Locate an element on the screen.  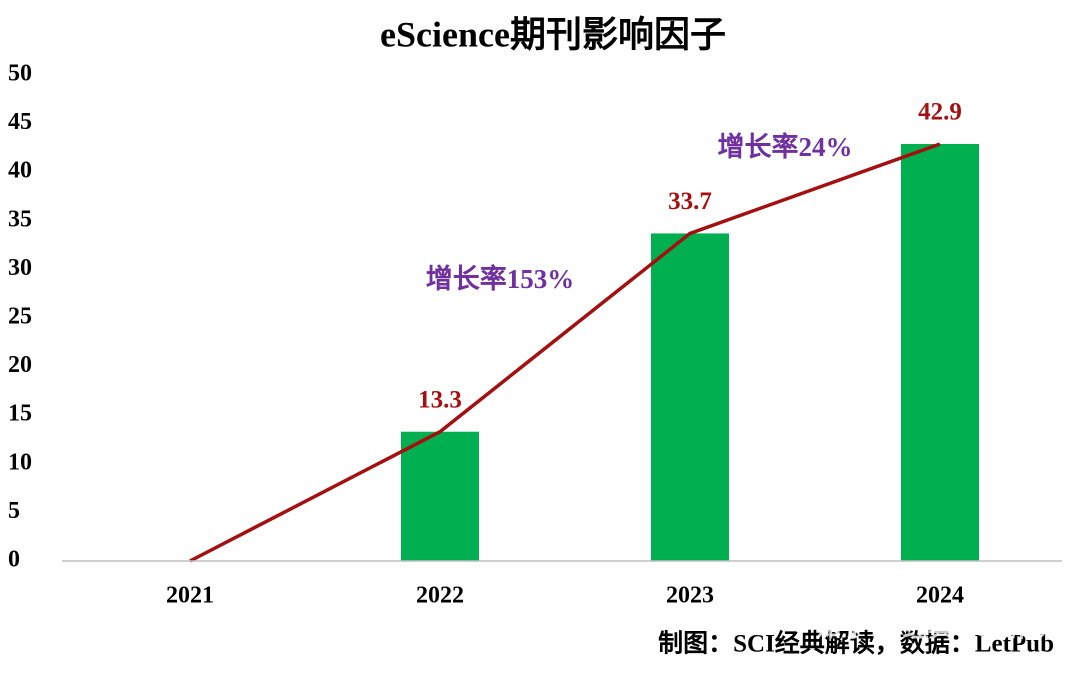
y-tick-label: 10 is located at coordinates (20, 462).